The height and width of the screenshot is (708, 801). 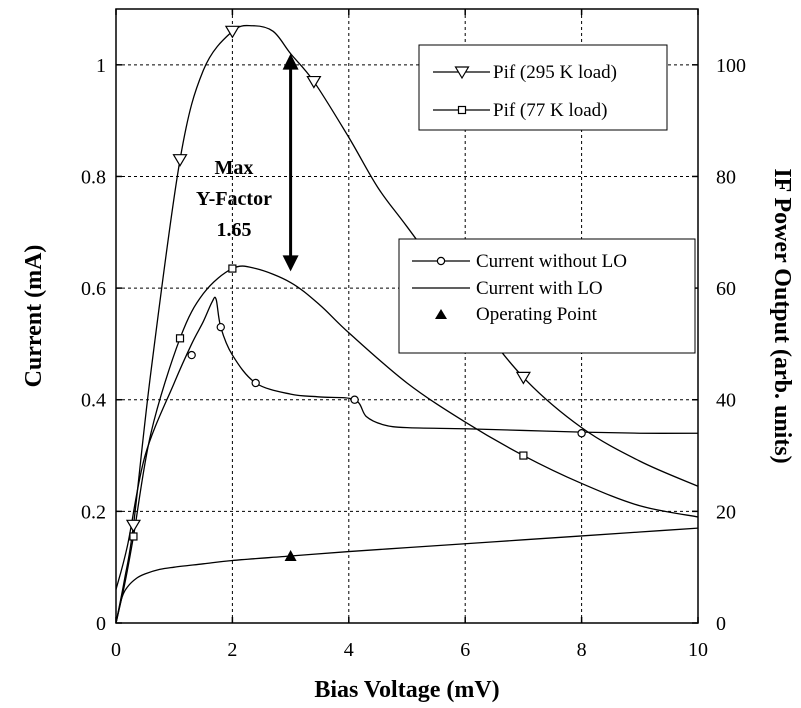 I want to click on x-axis-title: Bias Voltage (mV), so click(x=406, y=690).